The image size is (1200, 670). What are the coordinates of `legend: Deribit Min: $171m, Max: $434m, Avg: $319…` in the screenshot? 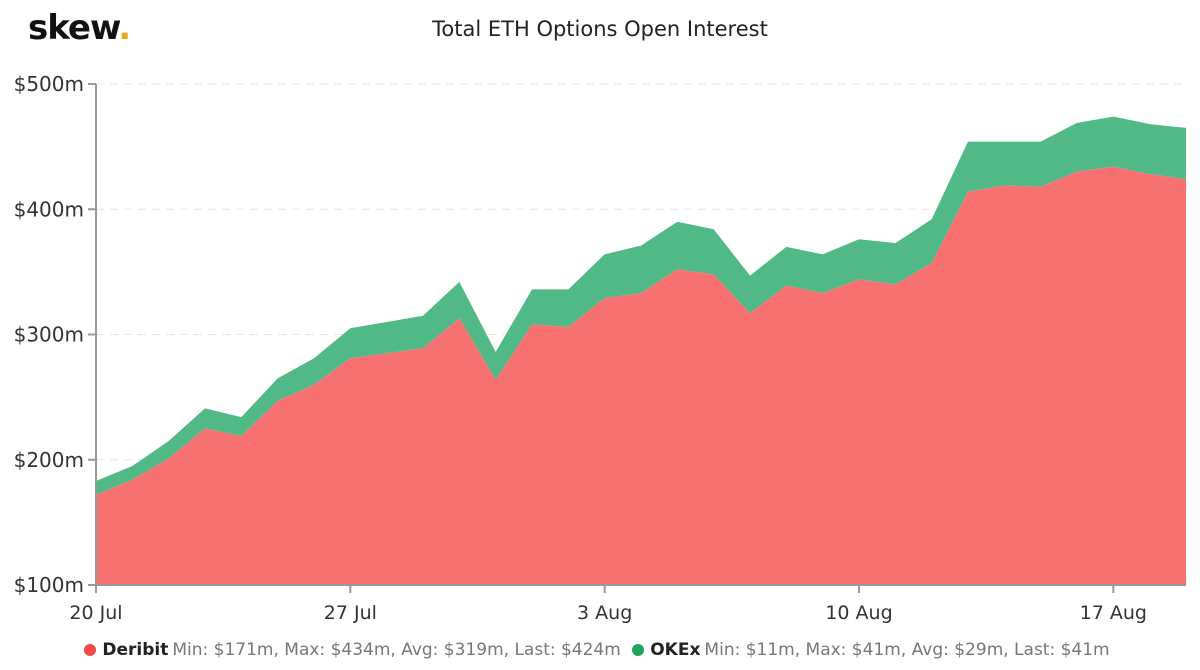 It's located at (600, 650).